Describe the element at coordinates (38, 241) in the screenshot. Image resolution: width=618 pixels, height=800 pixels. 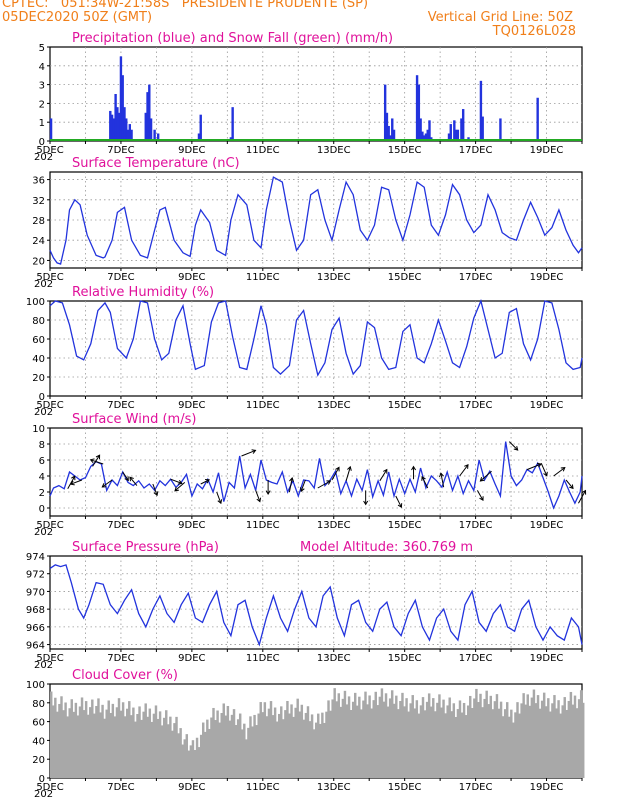
I see `y-tick-label-temp: 24` at that location.